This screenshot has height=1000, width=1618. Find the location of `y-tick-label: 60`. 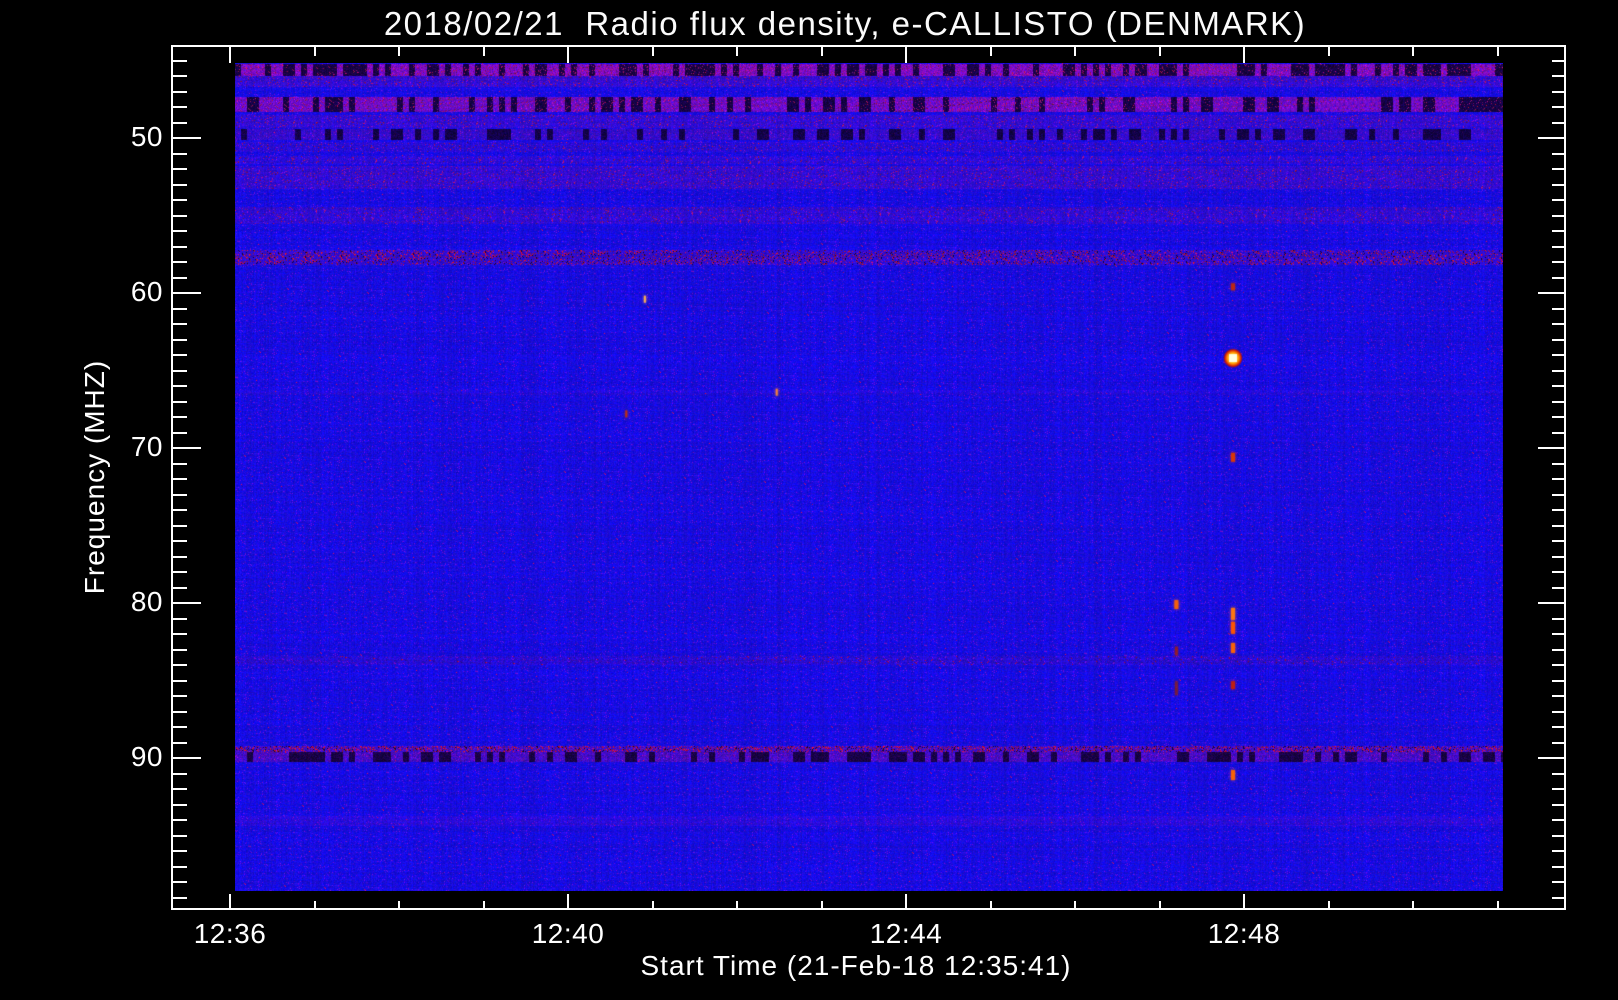

y-tick-label: 60 is located at coordinates (146, 291).